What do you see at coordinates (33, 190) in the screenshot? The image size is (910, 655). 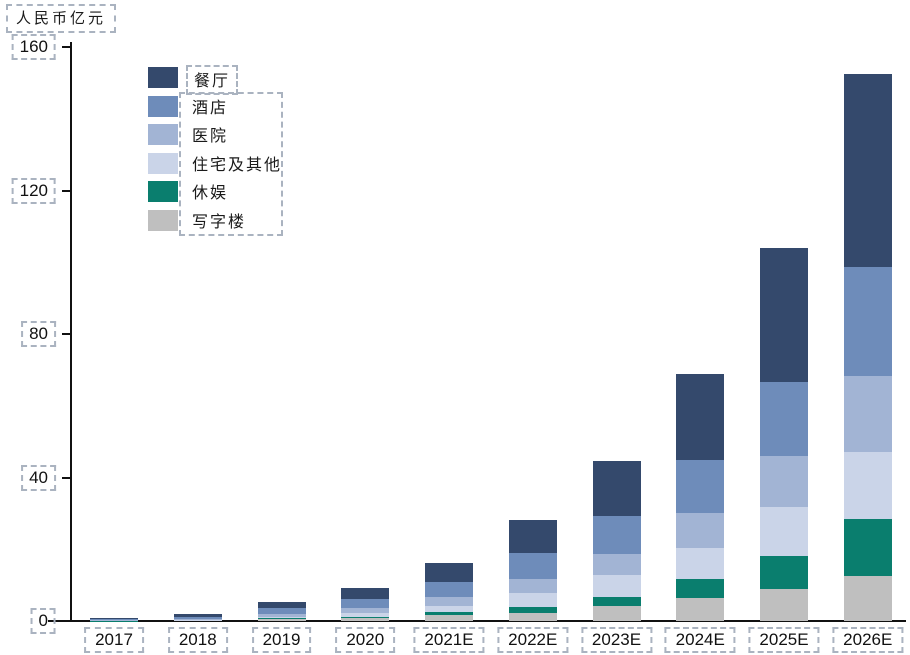 I see `y-tick-label: 120` at bounding box center [33, 190].